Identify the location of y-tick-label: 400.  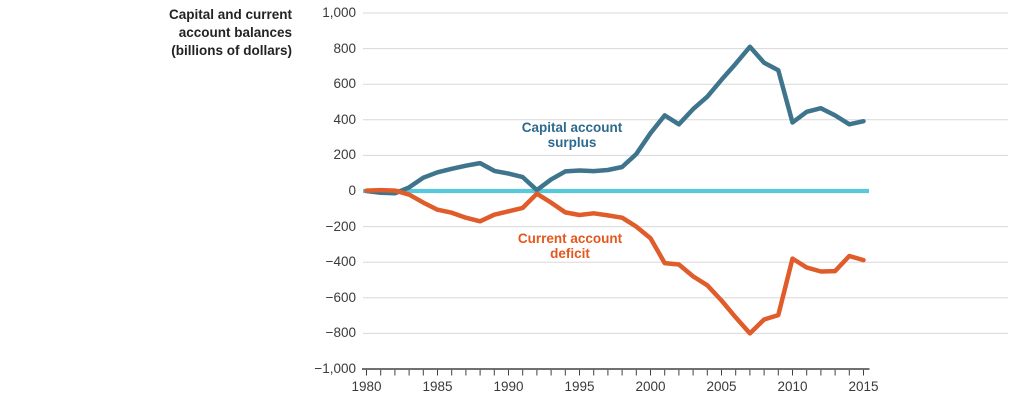
(344, 119).